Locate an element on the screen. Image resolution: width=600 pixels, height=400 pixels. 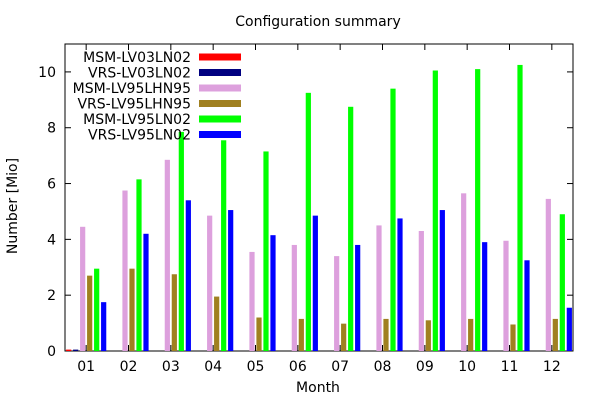
x-tick-label: 04 is located at coordinates (213, 367).